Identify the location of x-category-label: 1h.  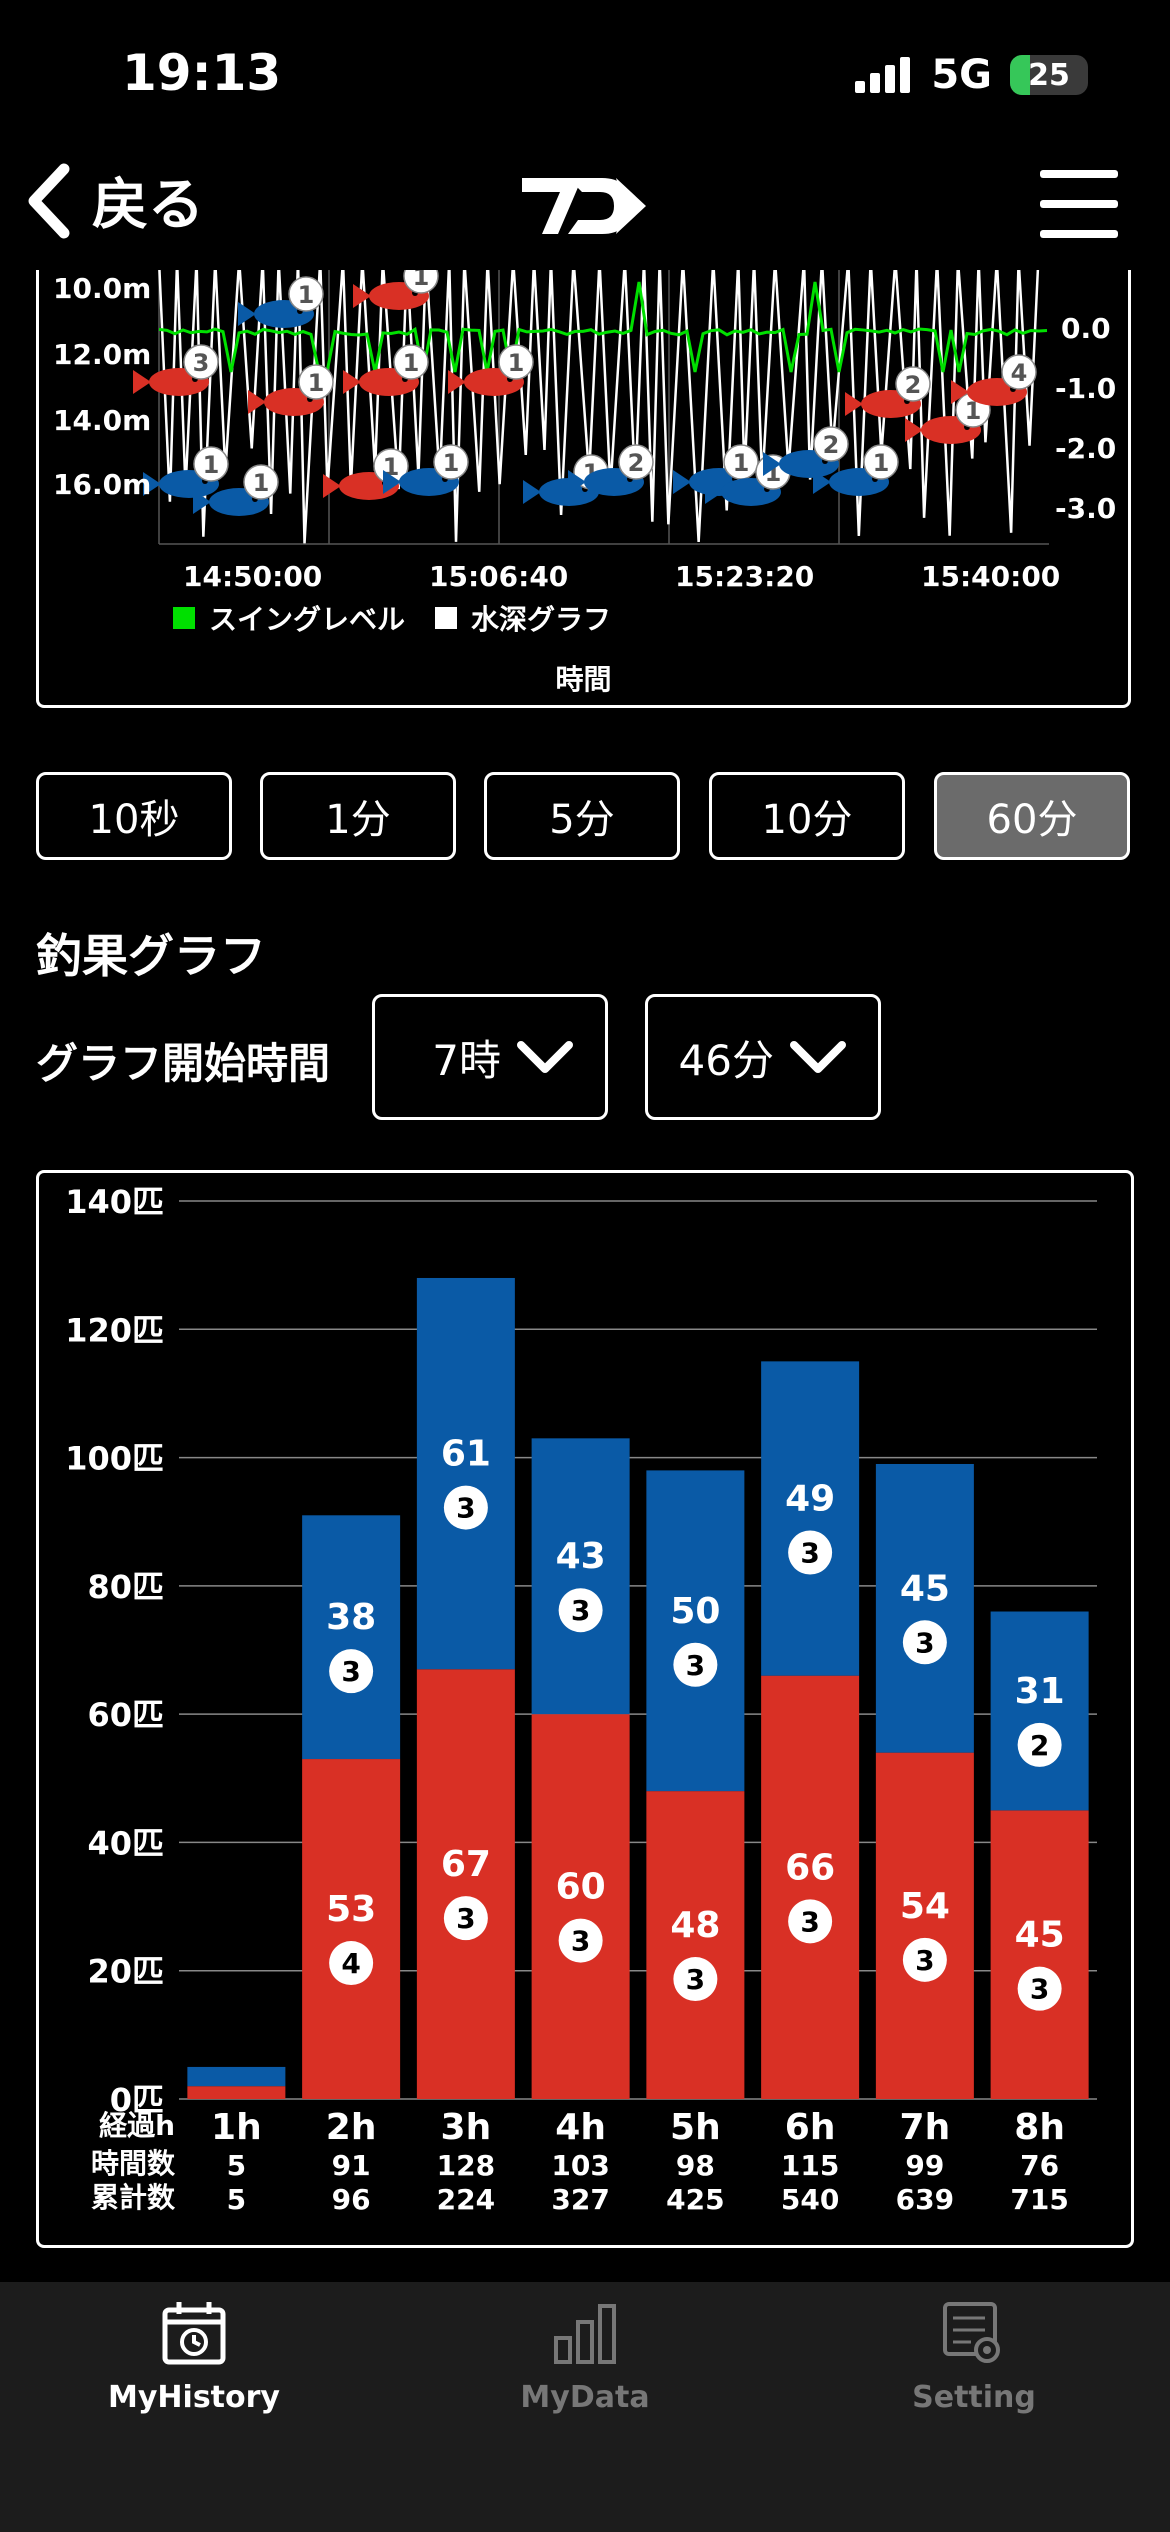
(236, 2127).